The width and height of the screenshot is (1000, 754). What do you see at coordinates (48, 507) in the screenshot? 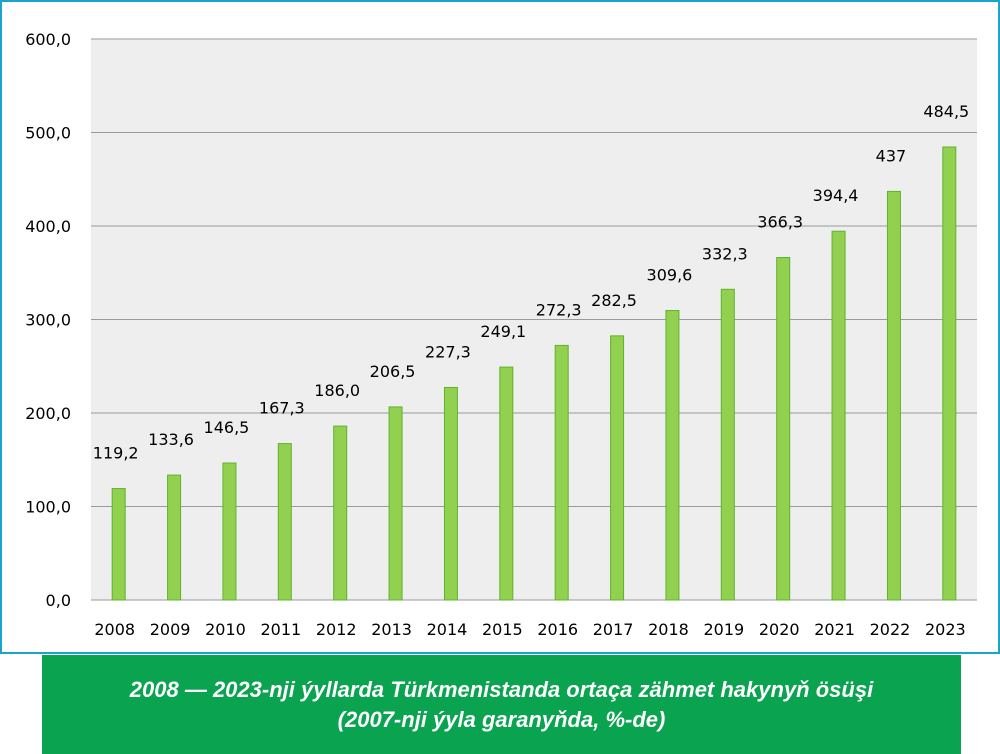
I see `y-tick-label: 100,0` at bounding box center [48, 507].